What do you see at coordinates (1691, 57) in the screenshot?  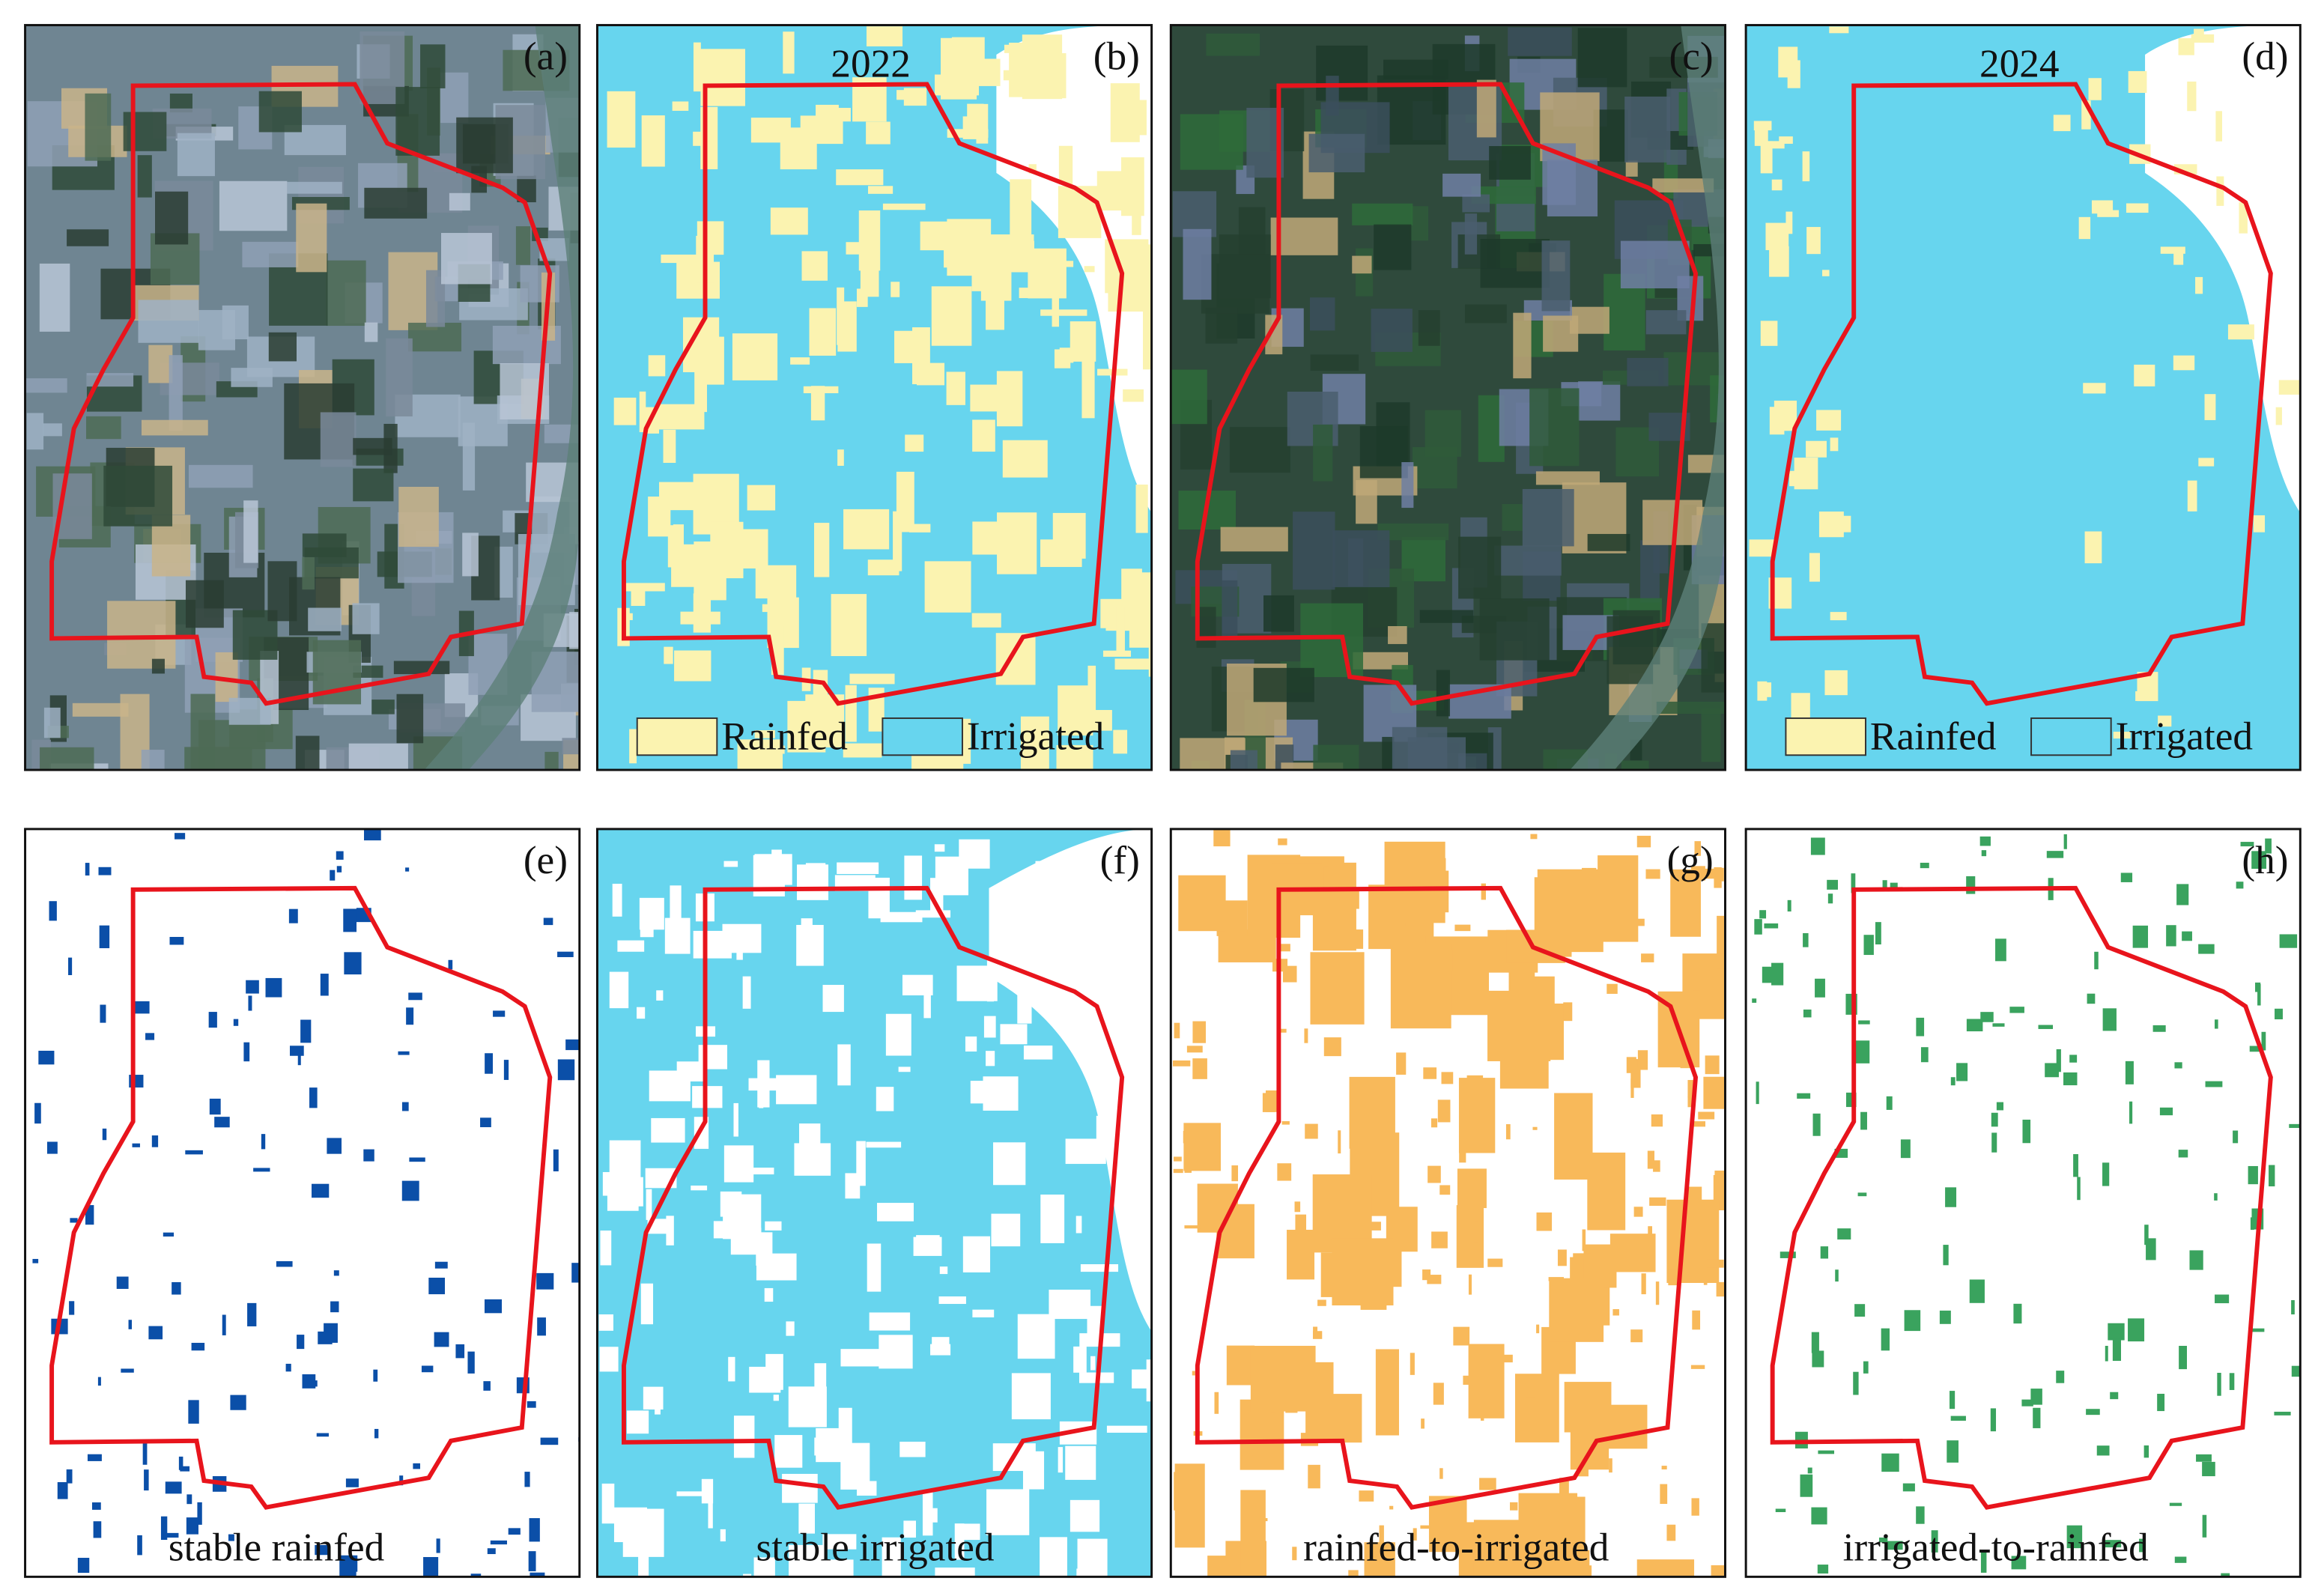 I see `panel-label: (c)` at bounding box center [1691, 57].